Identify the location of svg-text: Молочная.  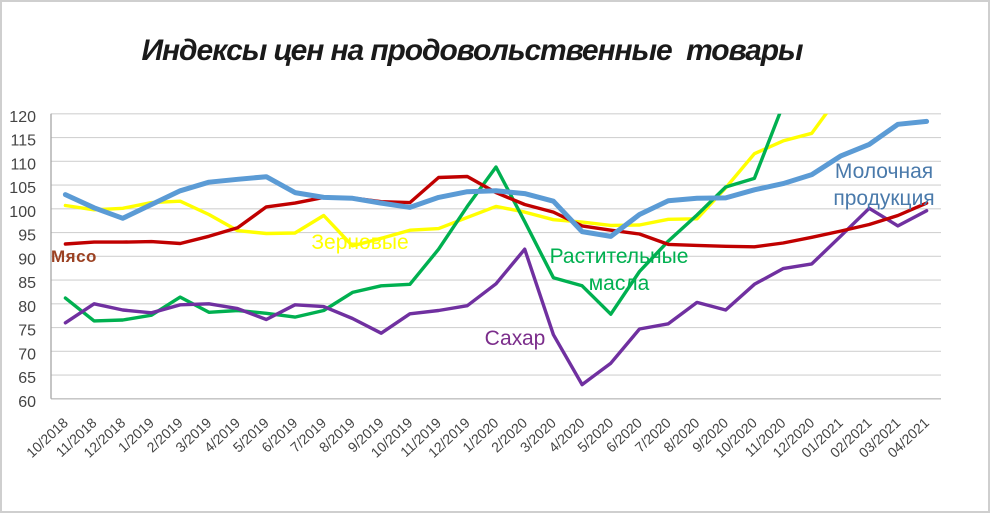
(884, 171).